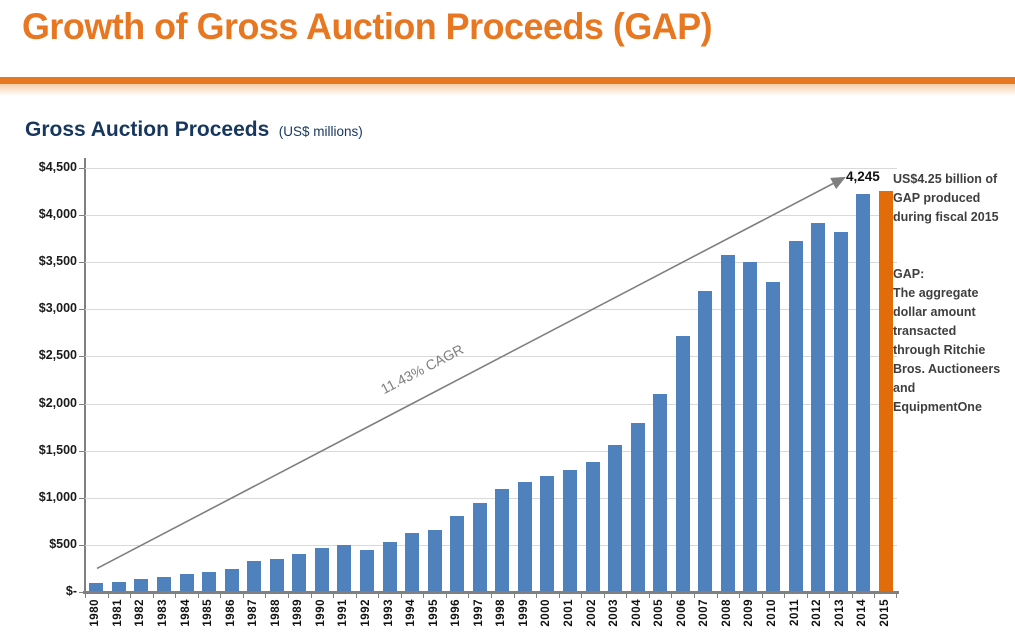 The width and height of the screenshot is (1015, 634). Describe the element at coordinates (682, 463) in the screenshot. I see `bar-2006` at that location.